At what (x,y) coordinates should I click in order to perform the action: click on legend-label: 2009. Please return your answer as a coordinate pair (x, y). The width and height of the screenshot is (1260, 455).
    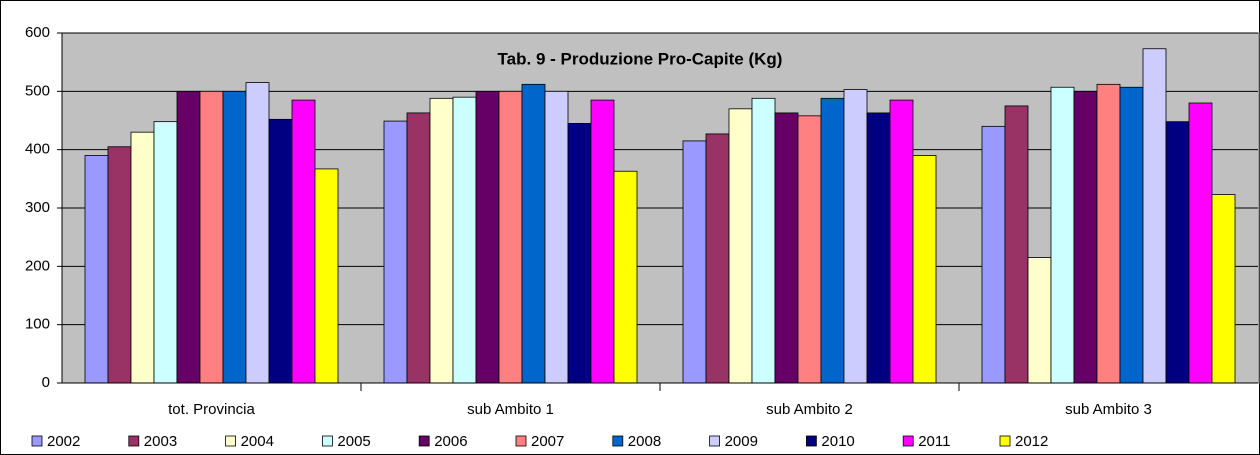
    Looking at the image, I should click on (741, 441).